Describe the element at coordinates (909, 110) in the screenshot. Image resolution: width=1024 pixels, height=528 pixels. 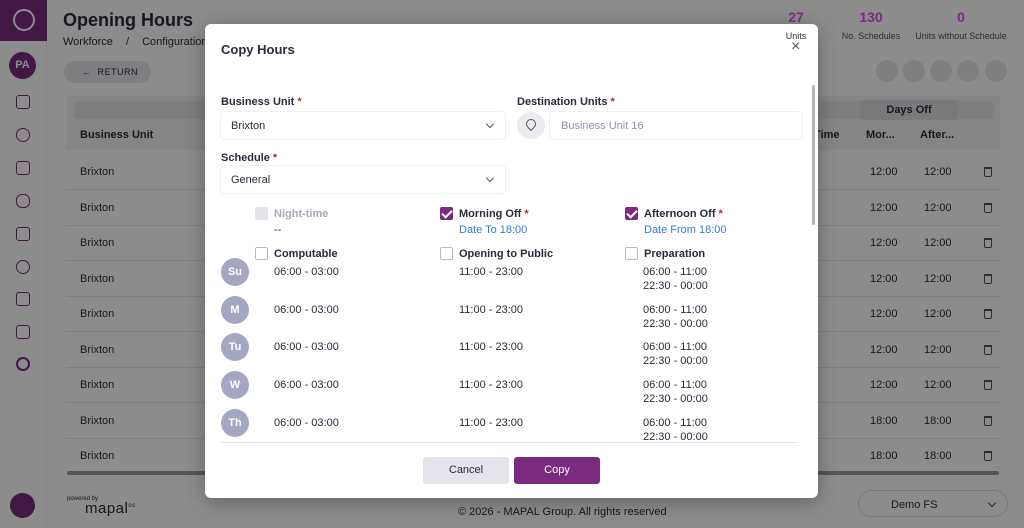
I see `group-header: Days Off` at that location.